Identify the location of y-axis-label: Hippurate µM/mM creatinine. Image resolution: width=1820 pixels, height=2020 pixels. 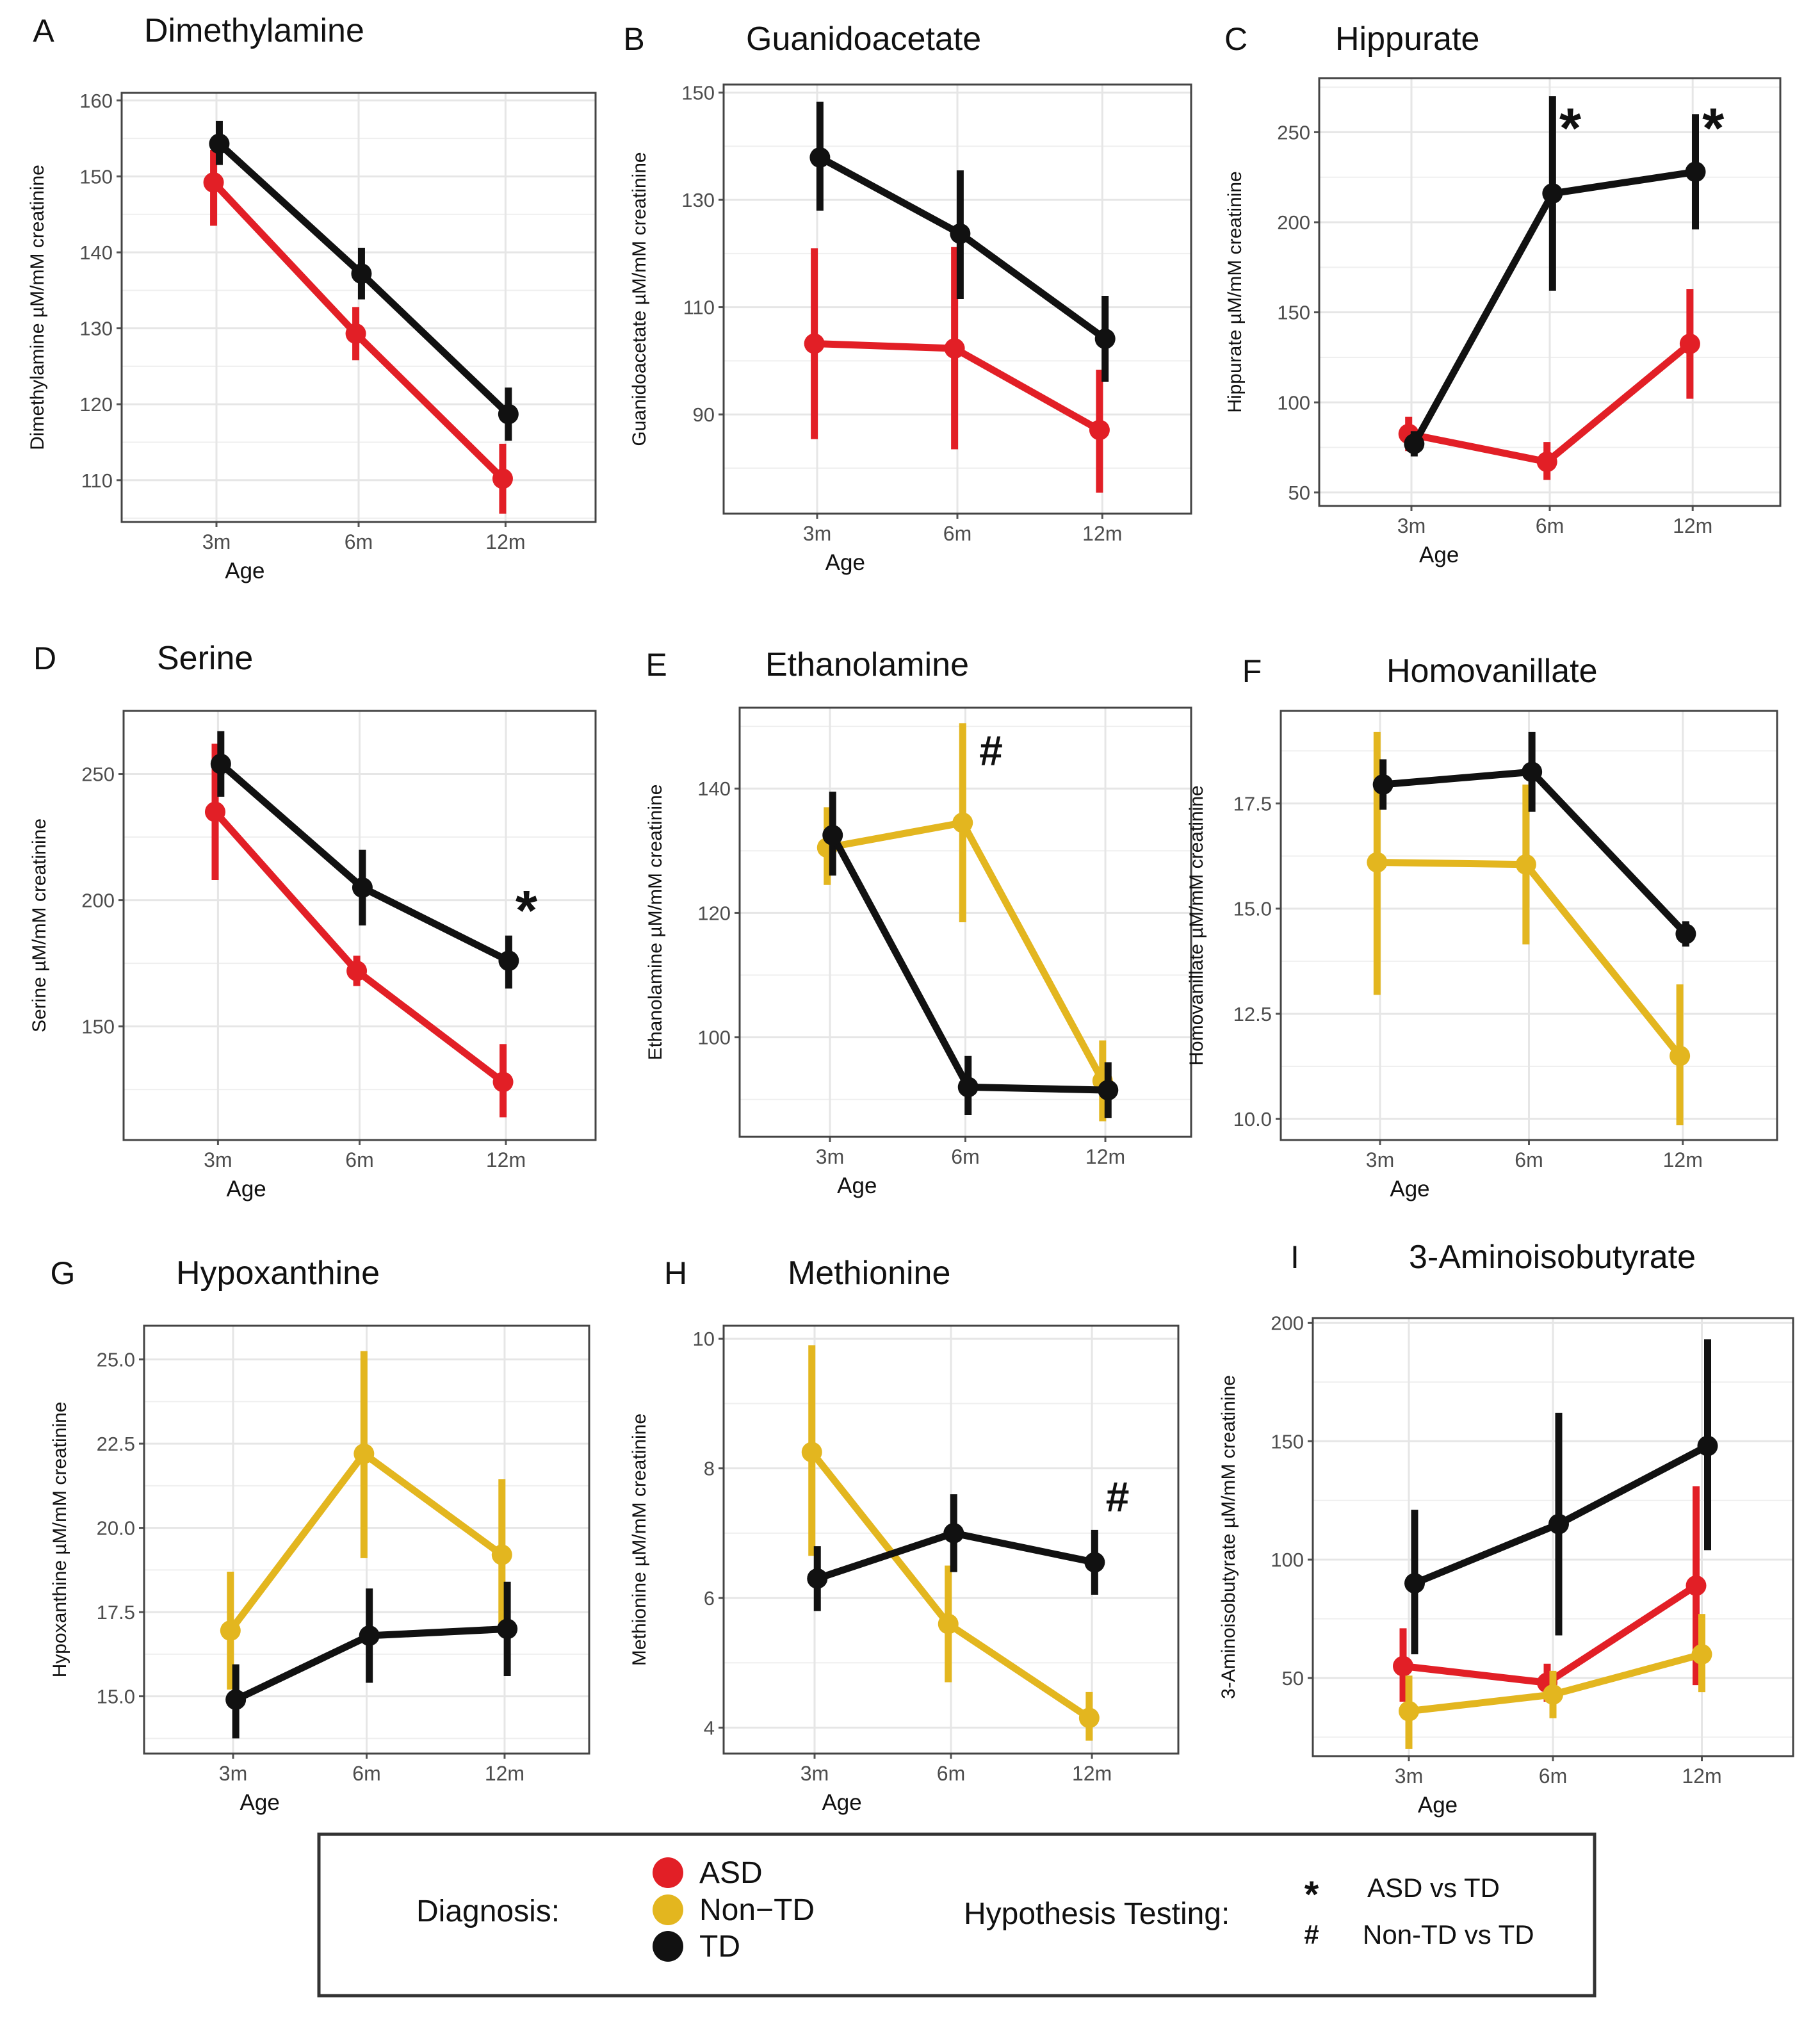
(1235, 291).